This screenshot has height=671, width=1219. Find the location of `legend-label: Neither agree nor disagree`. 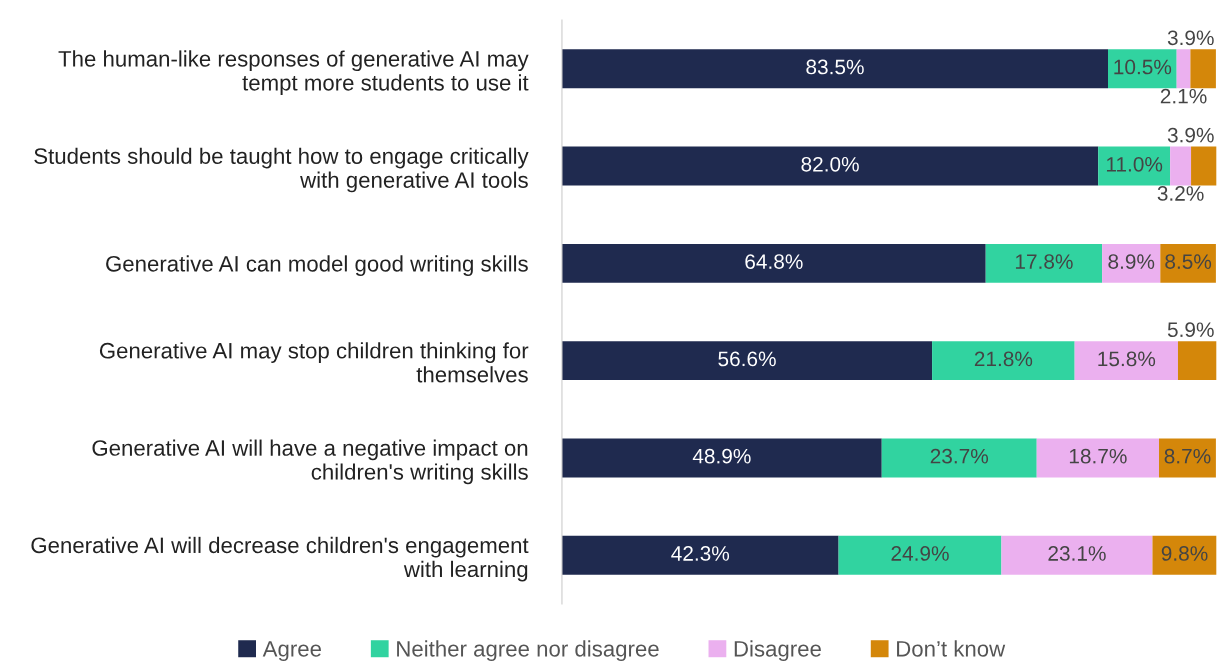

legend-label: Neither agree nor disagree is located at coordinates (528, 651).